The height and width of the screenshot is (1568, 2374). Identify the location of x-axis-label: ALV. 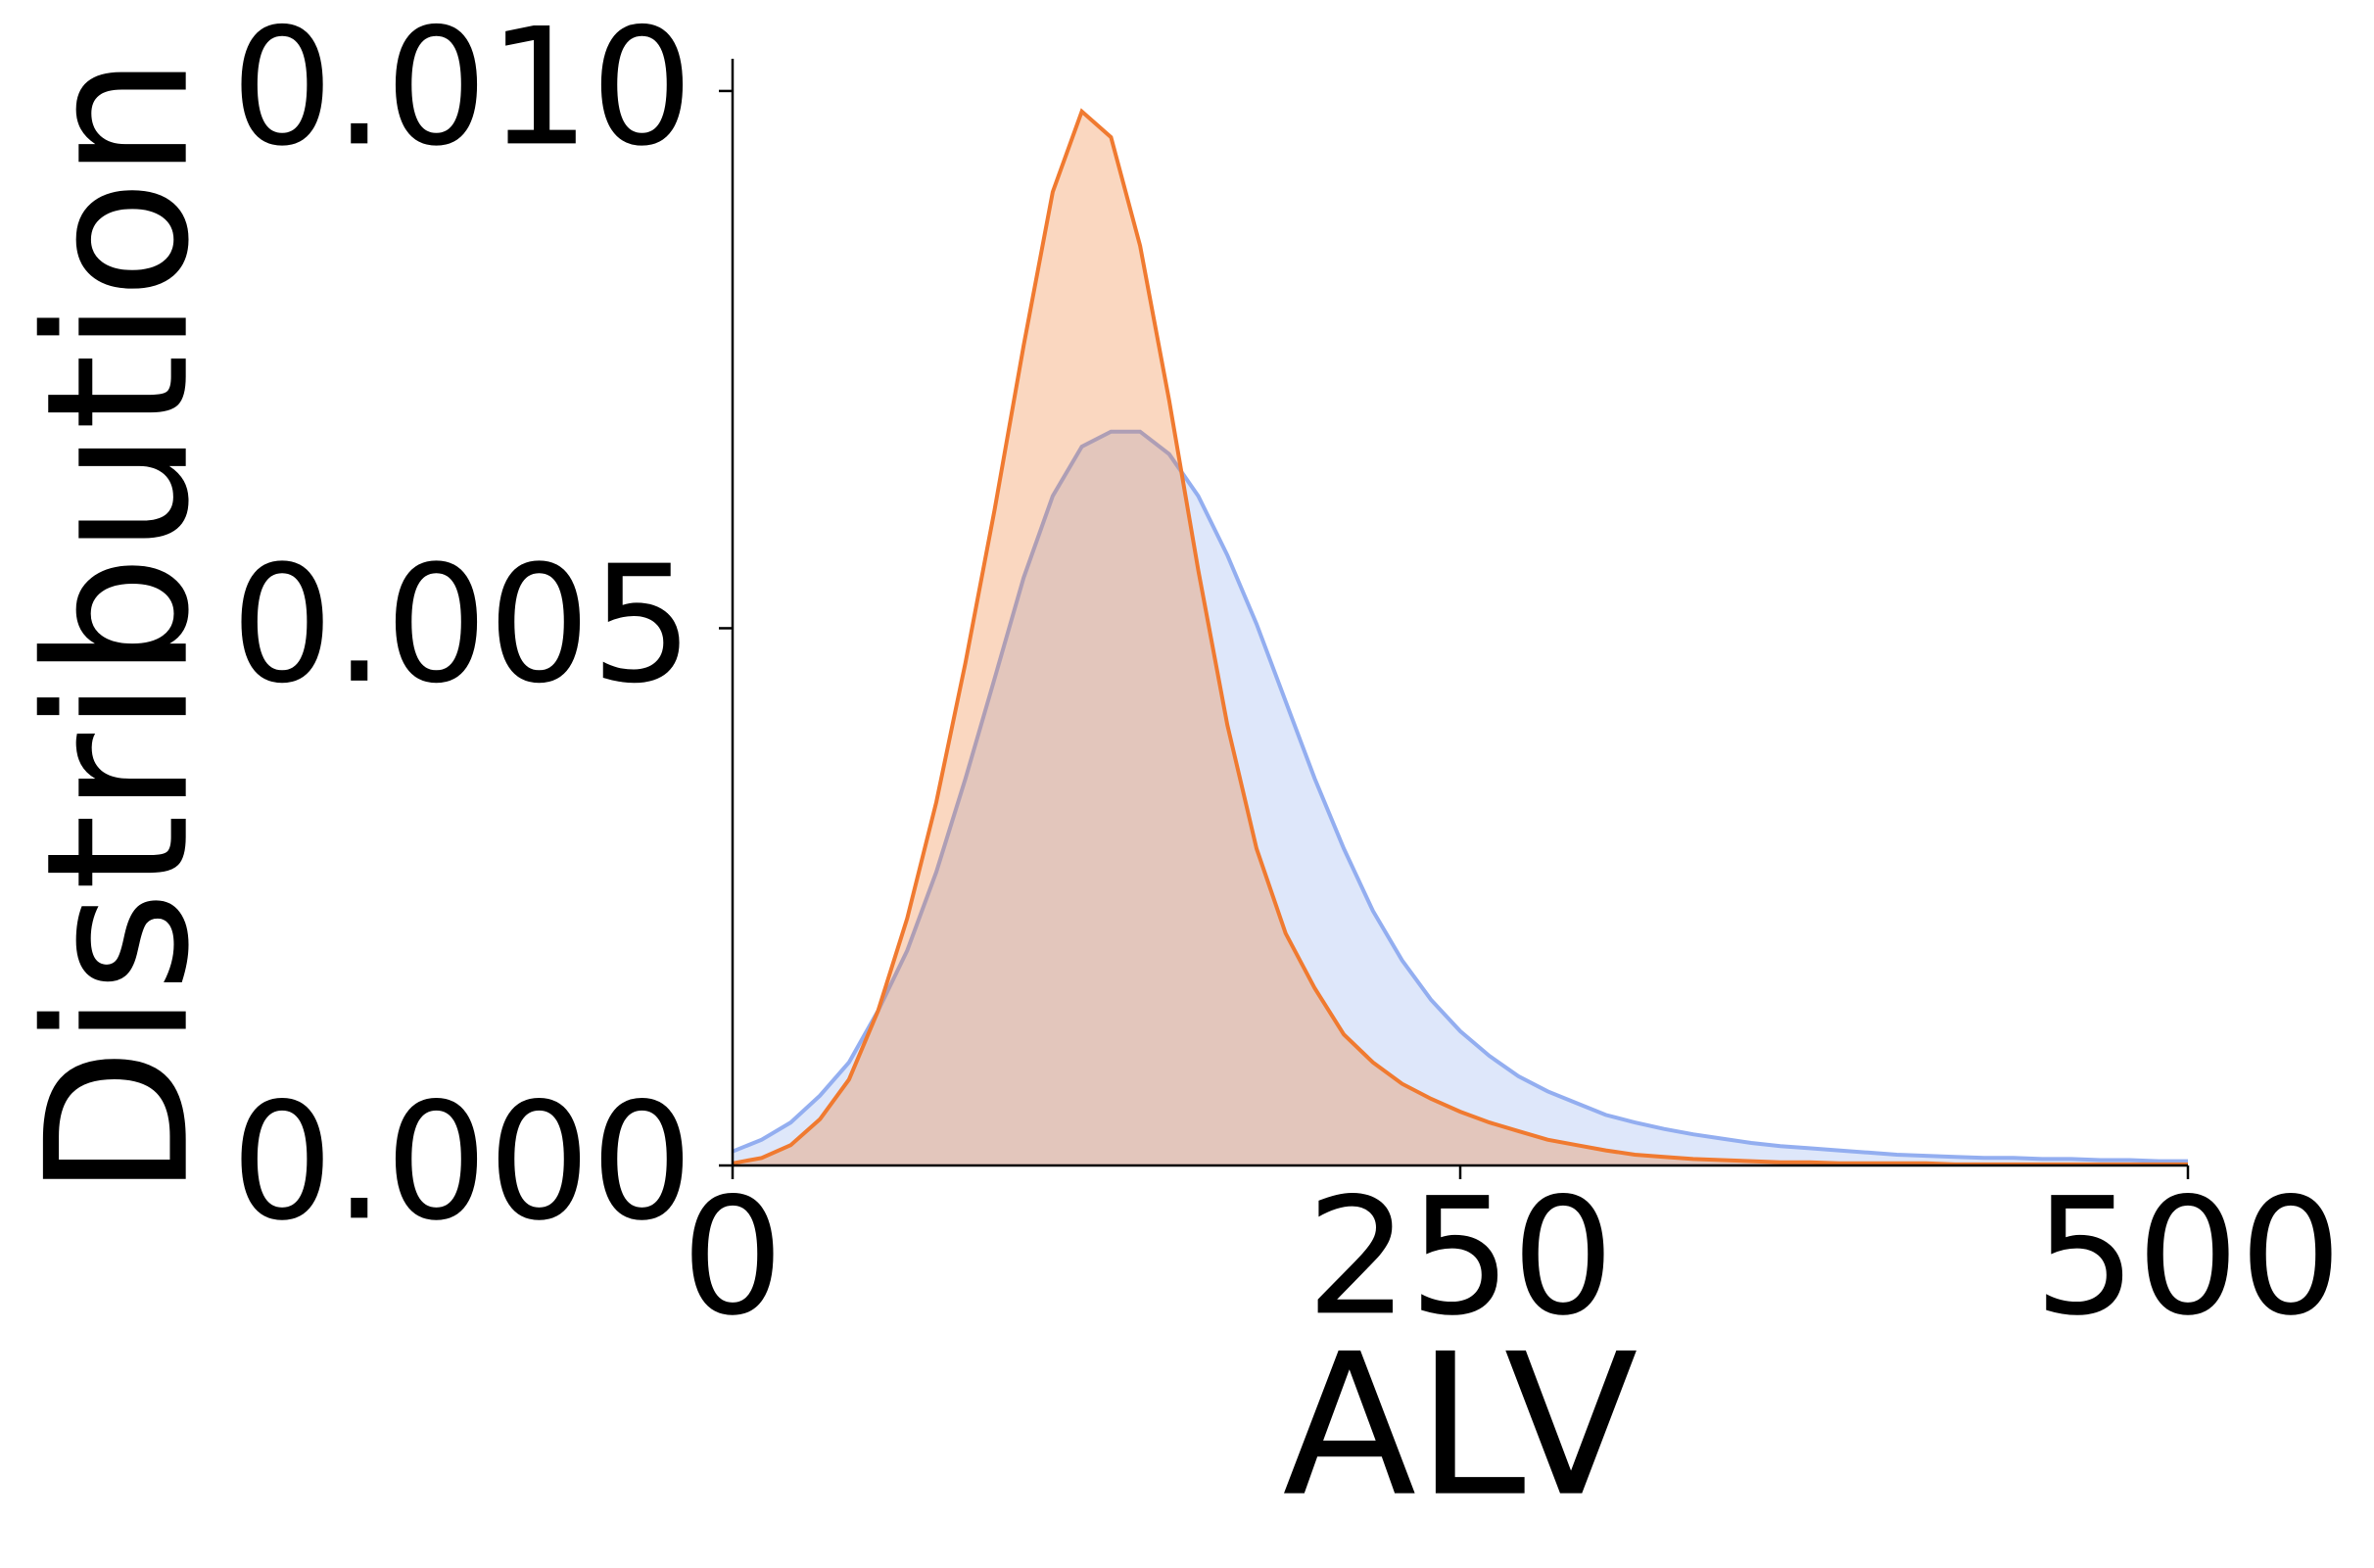
(1460, 1426).